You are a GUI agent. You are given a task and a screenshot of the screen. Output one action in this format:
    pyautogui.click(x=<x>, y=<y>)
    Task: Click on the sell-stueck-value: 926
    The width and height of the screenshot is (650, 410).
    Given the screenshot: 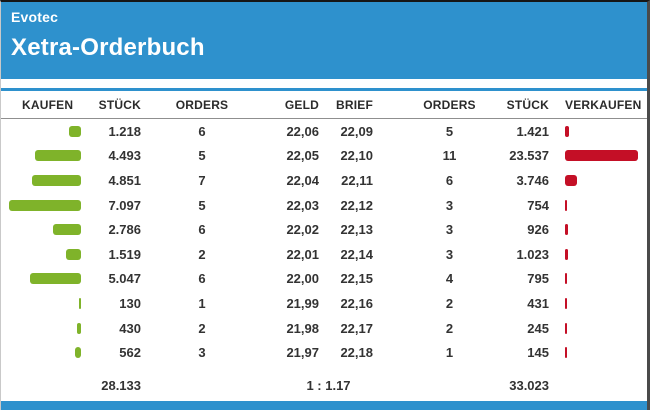 What is the action you would take?
    pyautogui.click(x=538, y=230)
    